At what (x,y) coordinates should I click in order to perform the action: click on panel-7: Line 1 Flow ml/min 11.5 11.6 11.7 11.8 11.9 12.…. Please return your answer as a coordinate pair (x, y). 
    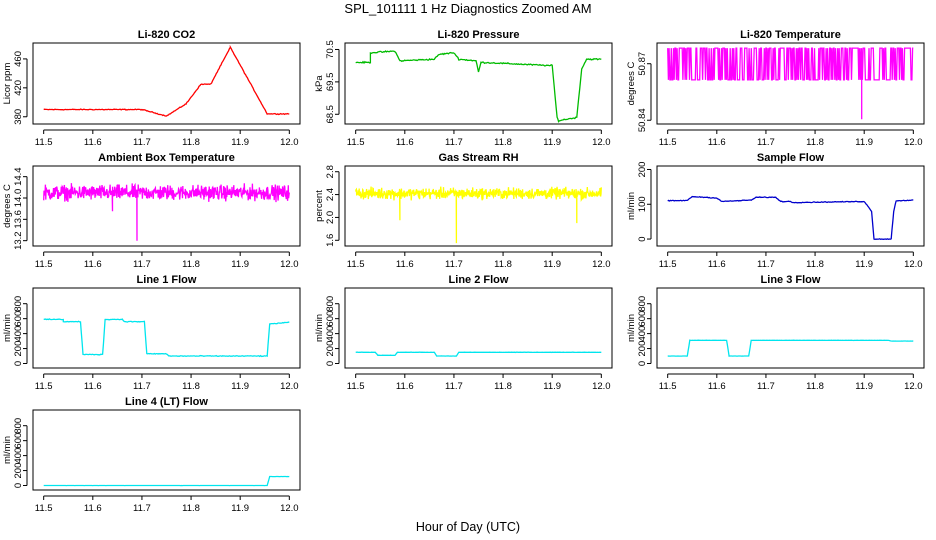
    Looking at the image, I should click on (151, 333).